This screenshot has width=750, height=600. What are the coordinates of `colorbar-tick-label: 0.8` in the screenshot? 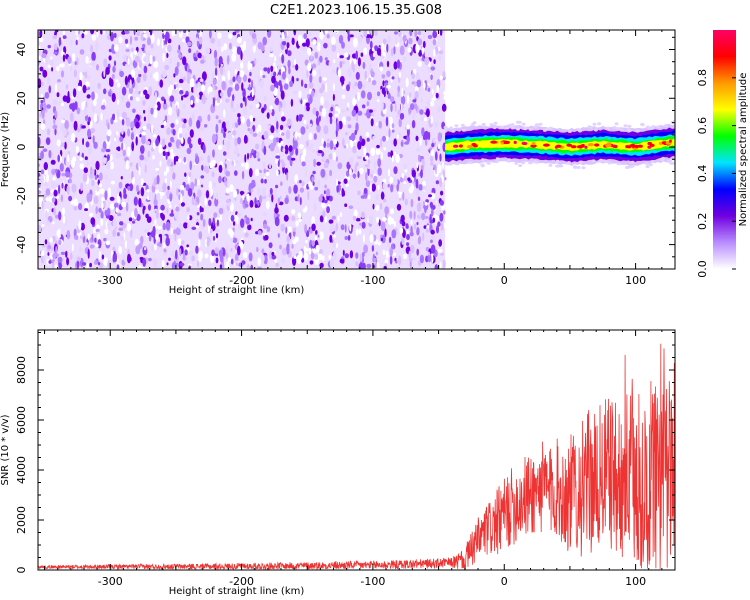 It's located at (702, 78).